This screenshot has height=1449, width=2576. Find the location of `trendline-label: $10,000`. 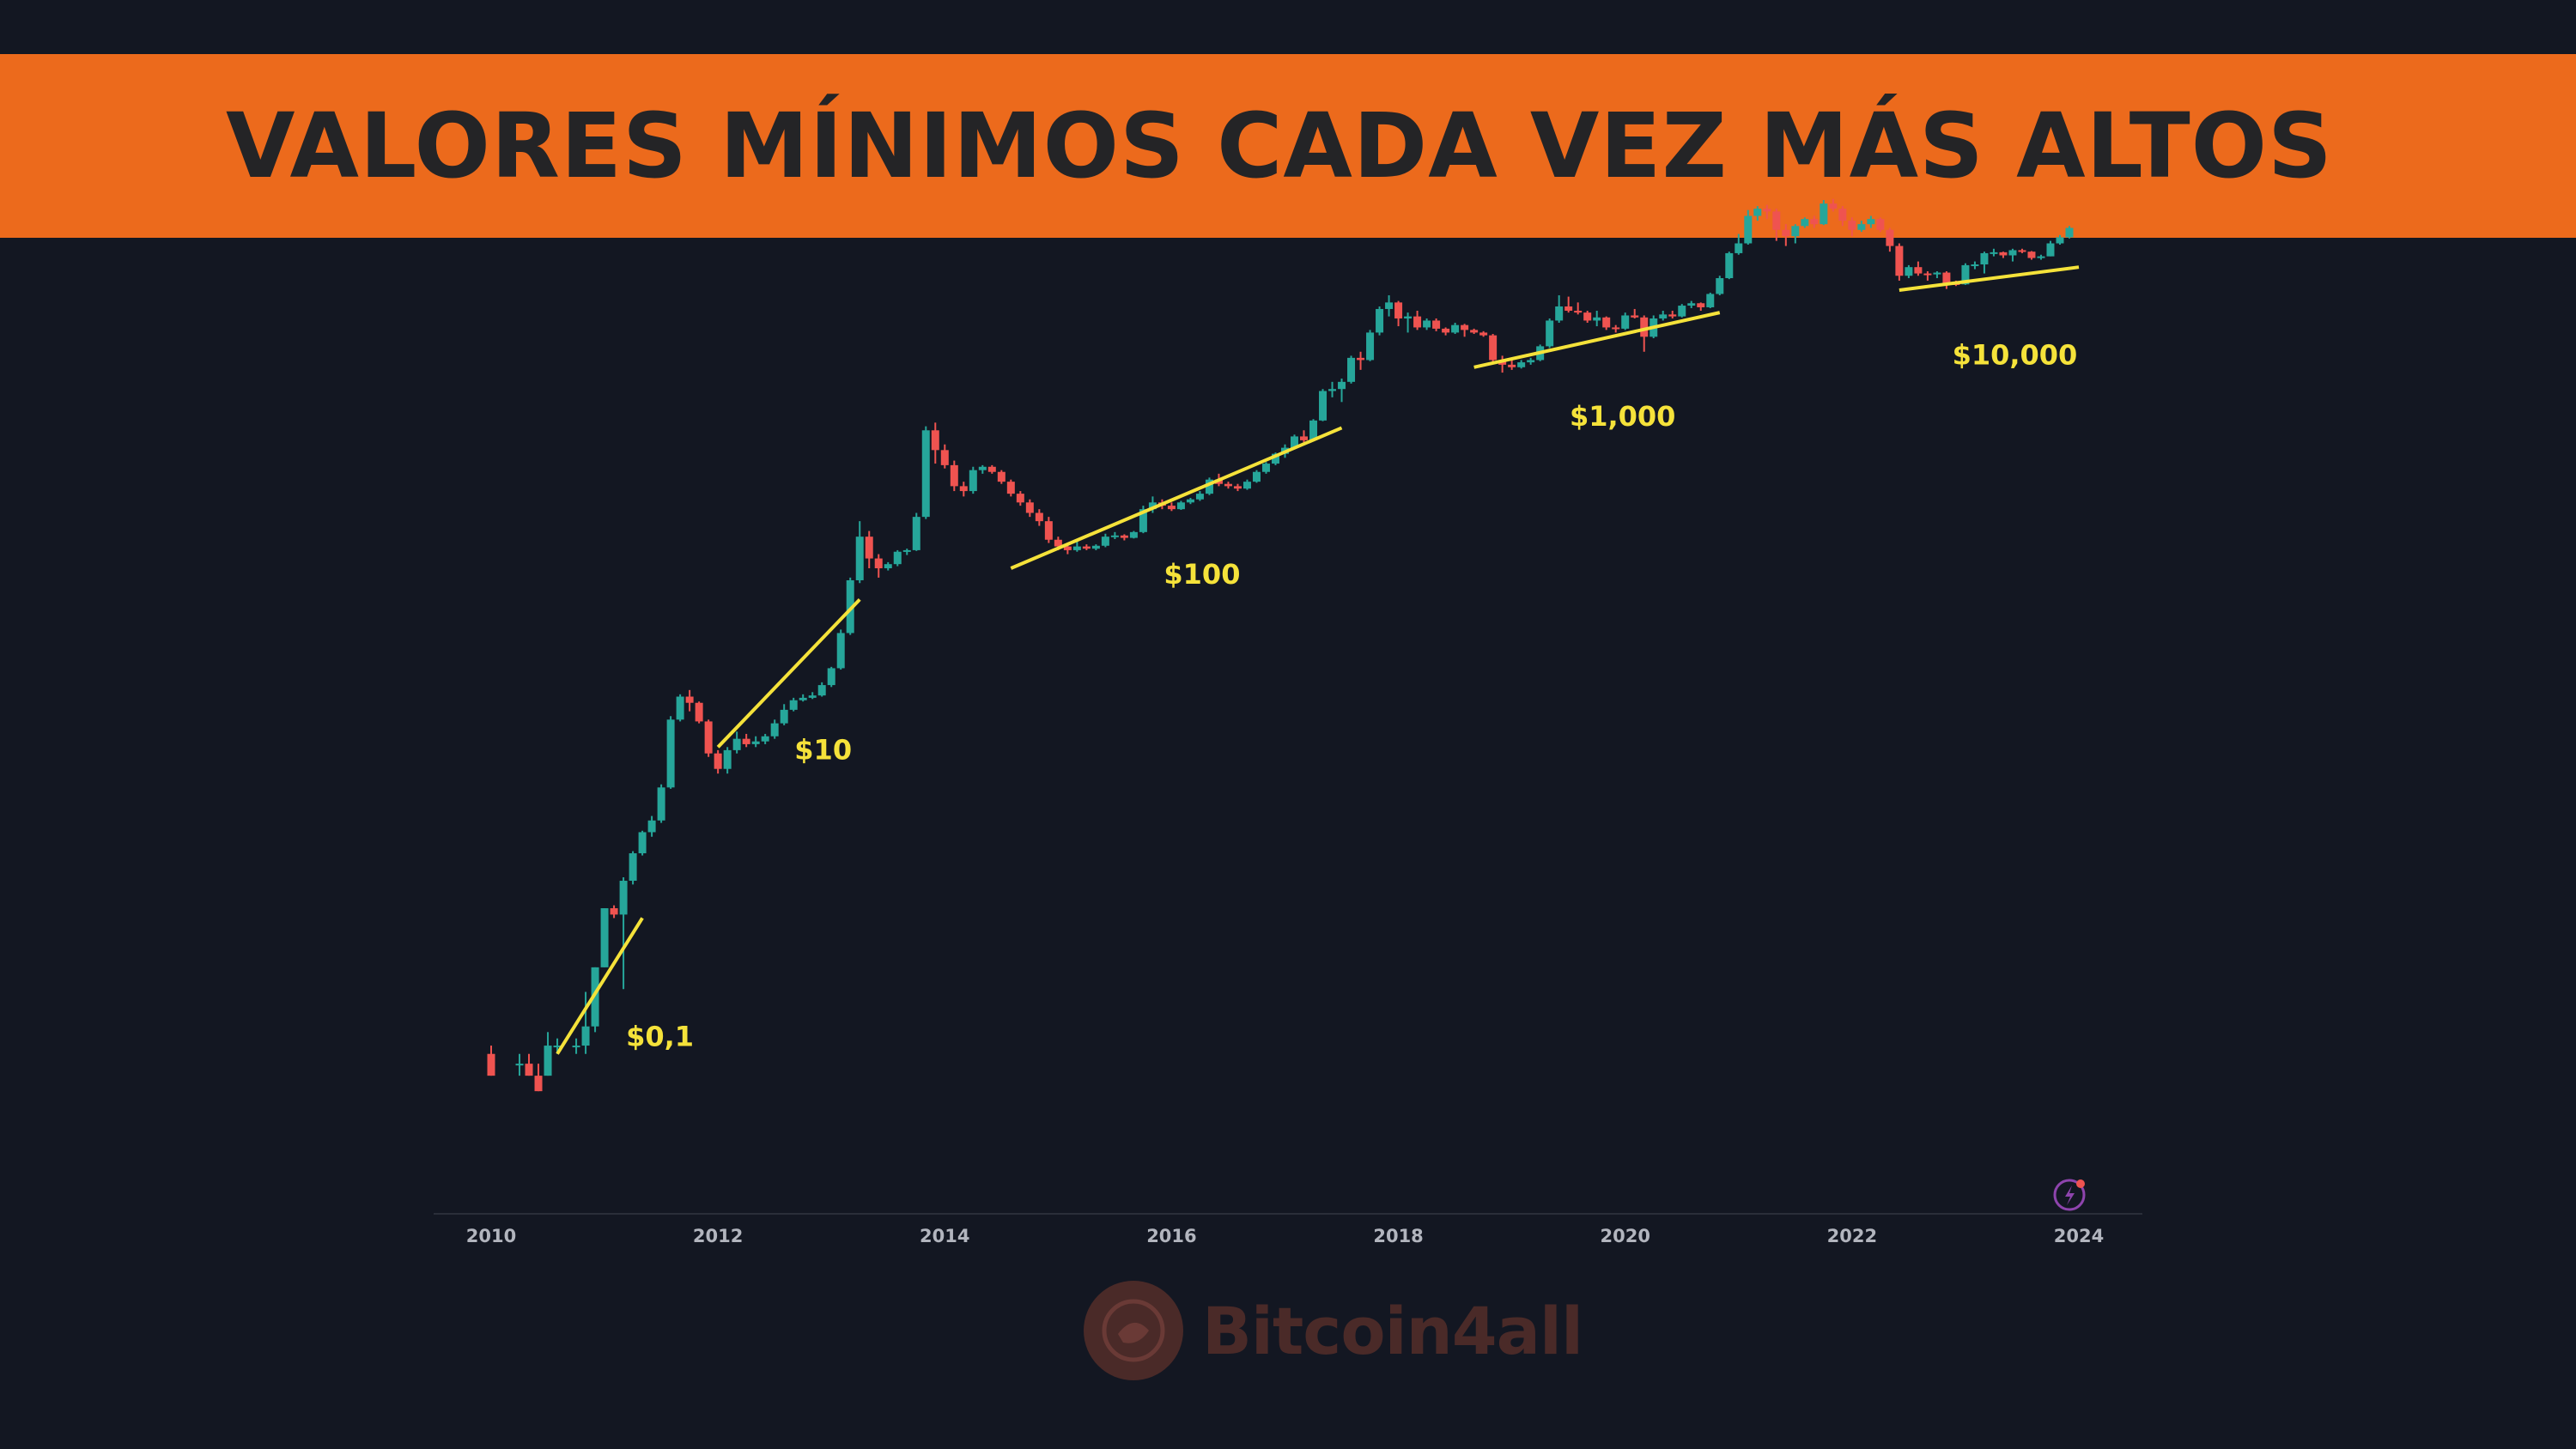

trendline-label: $10,000 is located at coordinates (2016, 355).